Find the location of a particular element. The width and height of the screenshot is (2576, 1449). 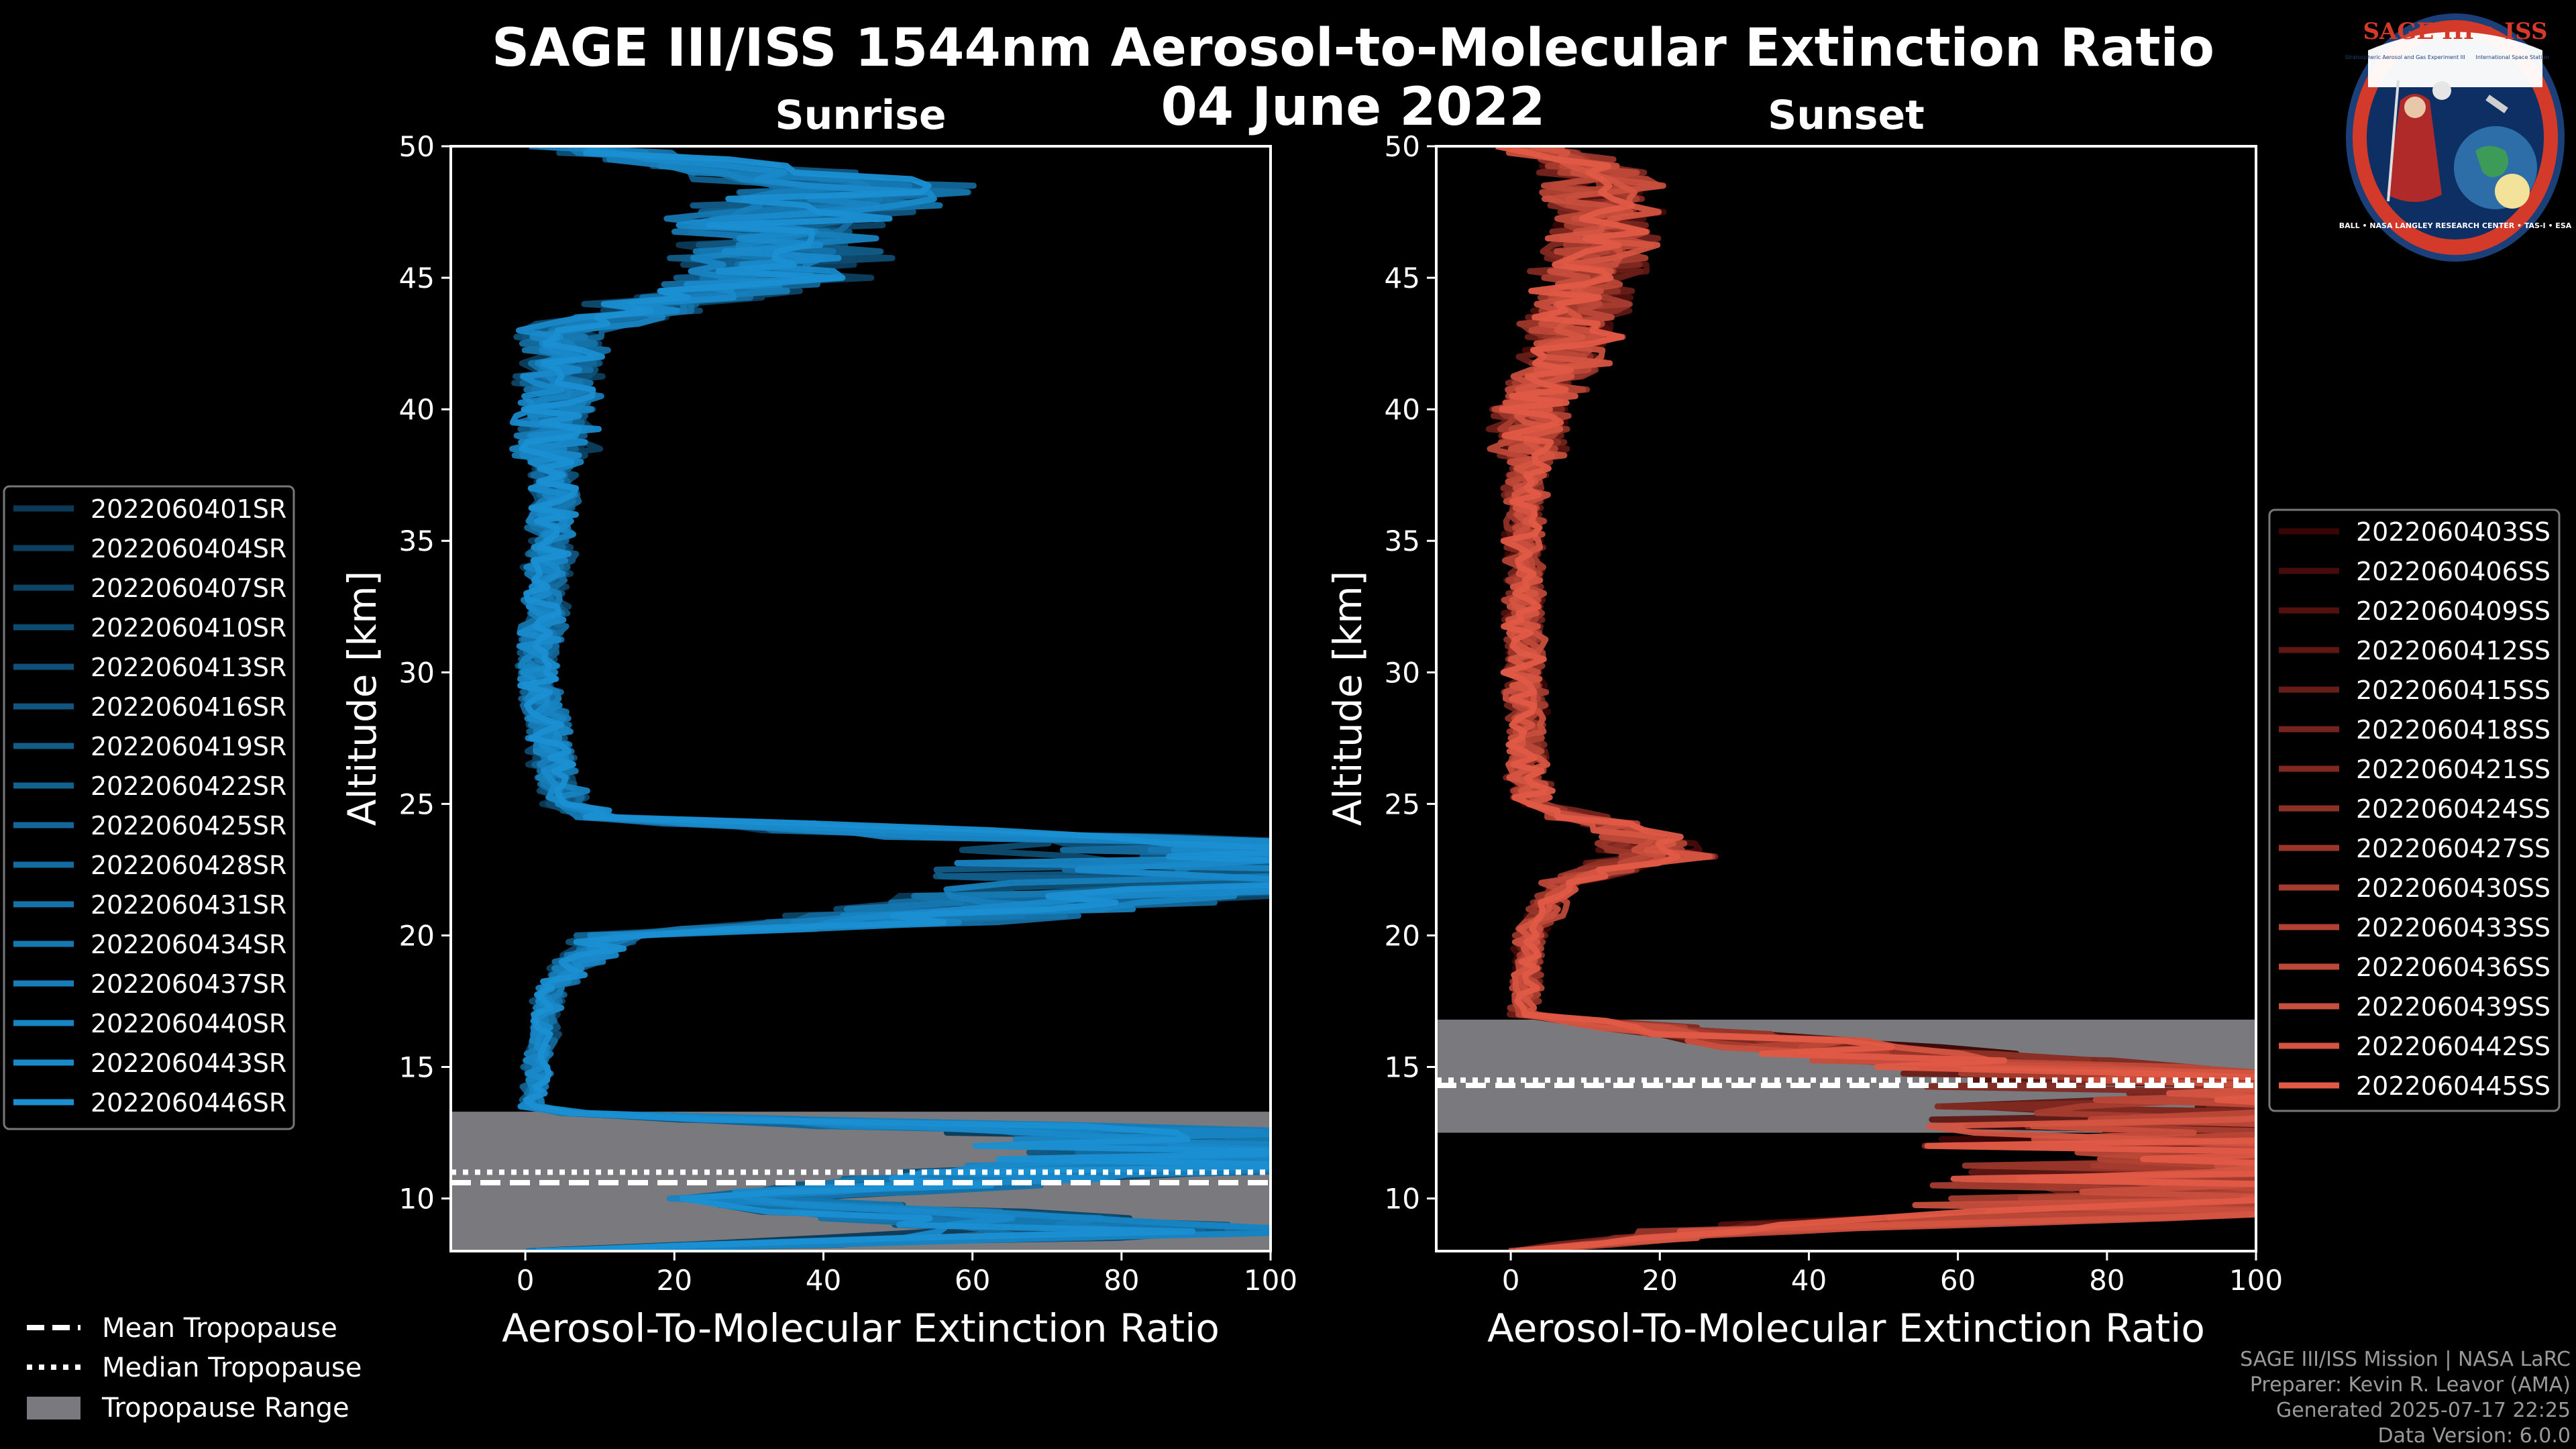

footer-generated: Generated 2025-07-17 22:25 is located at coordinates (2423, 1410).